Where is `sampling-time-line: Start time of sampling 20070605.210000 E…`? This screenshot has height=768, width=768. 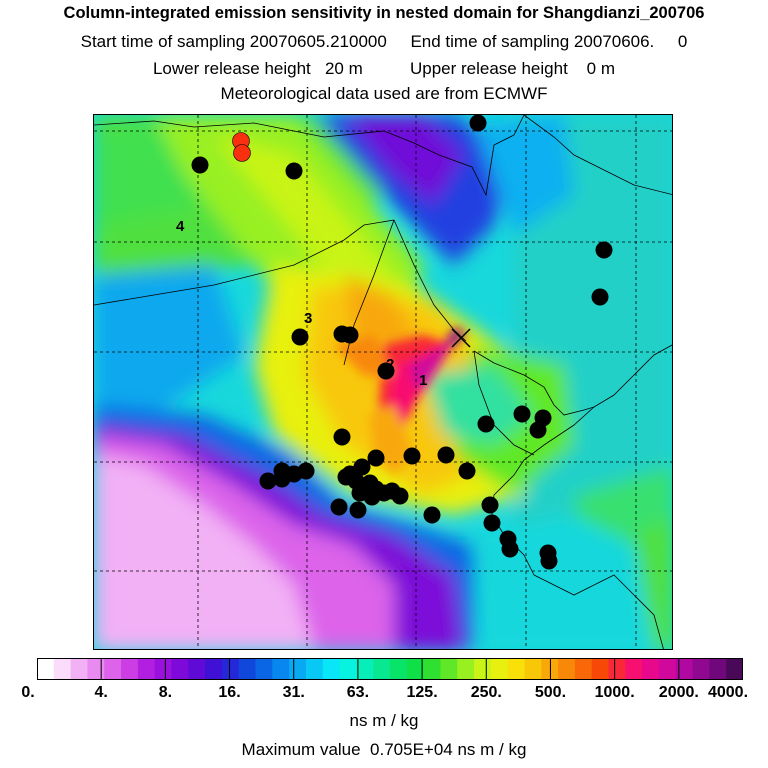
sampling-time-line: Start time of sampling 20070605.210000 E… is located at coordinates (384, 41).